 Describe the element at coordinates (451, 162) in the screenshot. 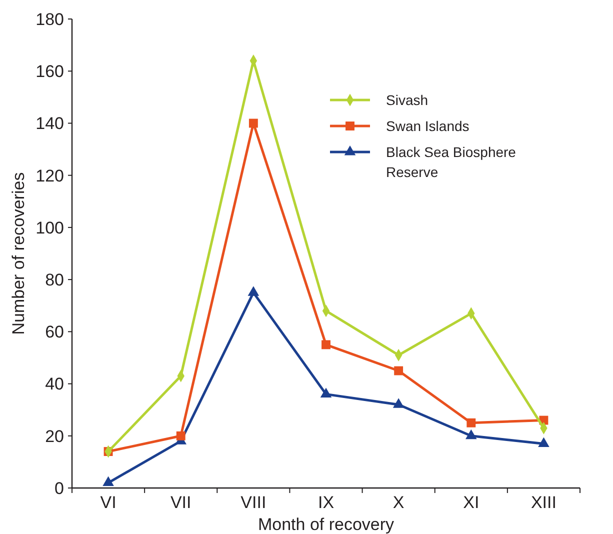

I see `legend-label: Black Sea Biosphere Reserve` at that location.